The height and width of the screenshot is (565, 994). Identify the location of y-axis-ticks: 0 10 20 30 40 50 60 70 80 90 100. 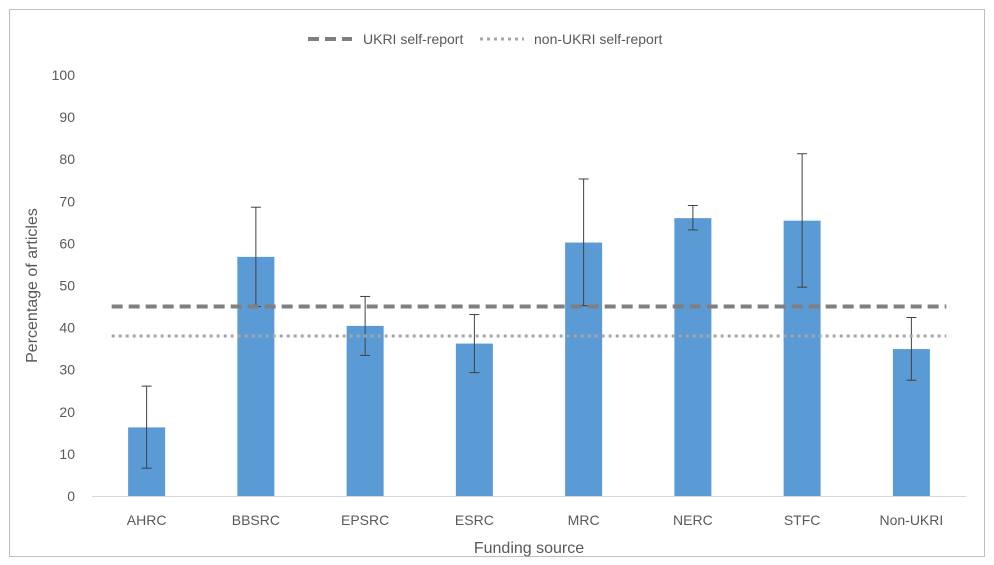
(64, 285).